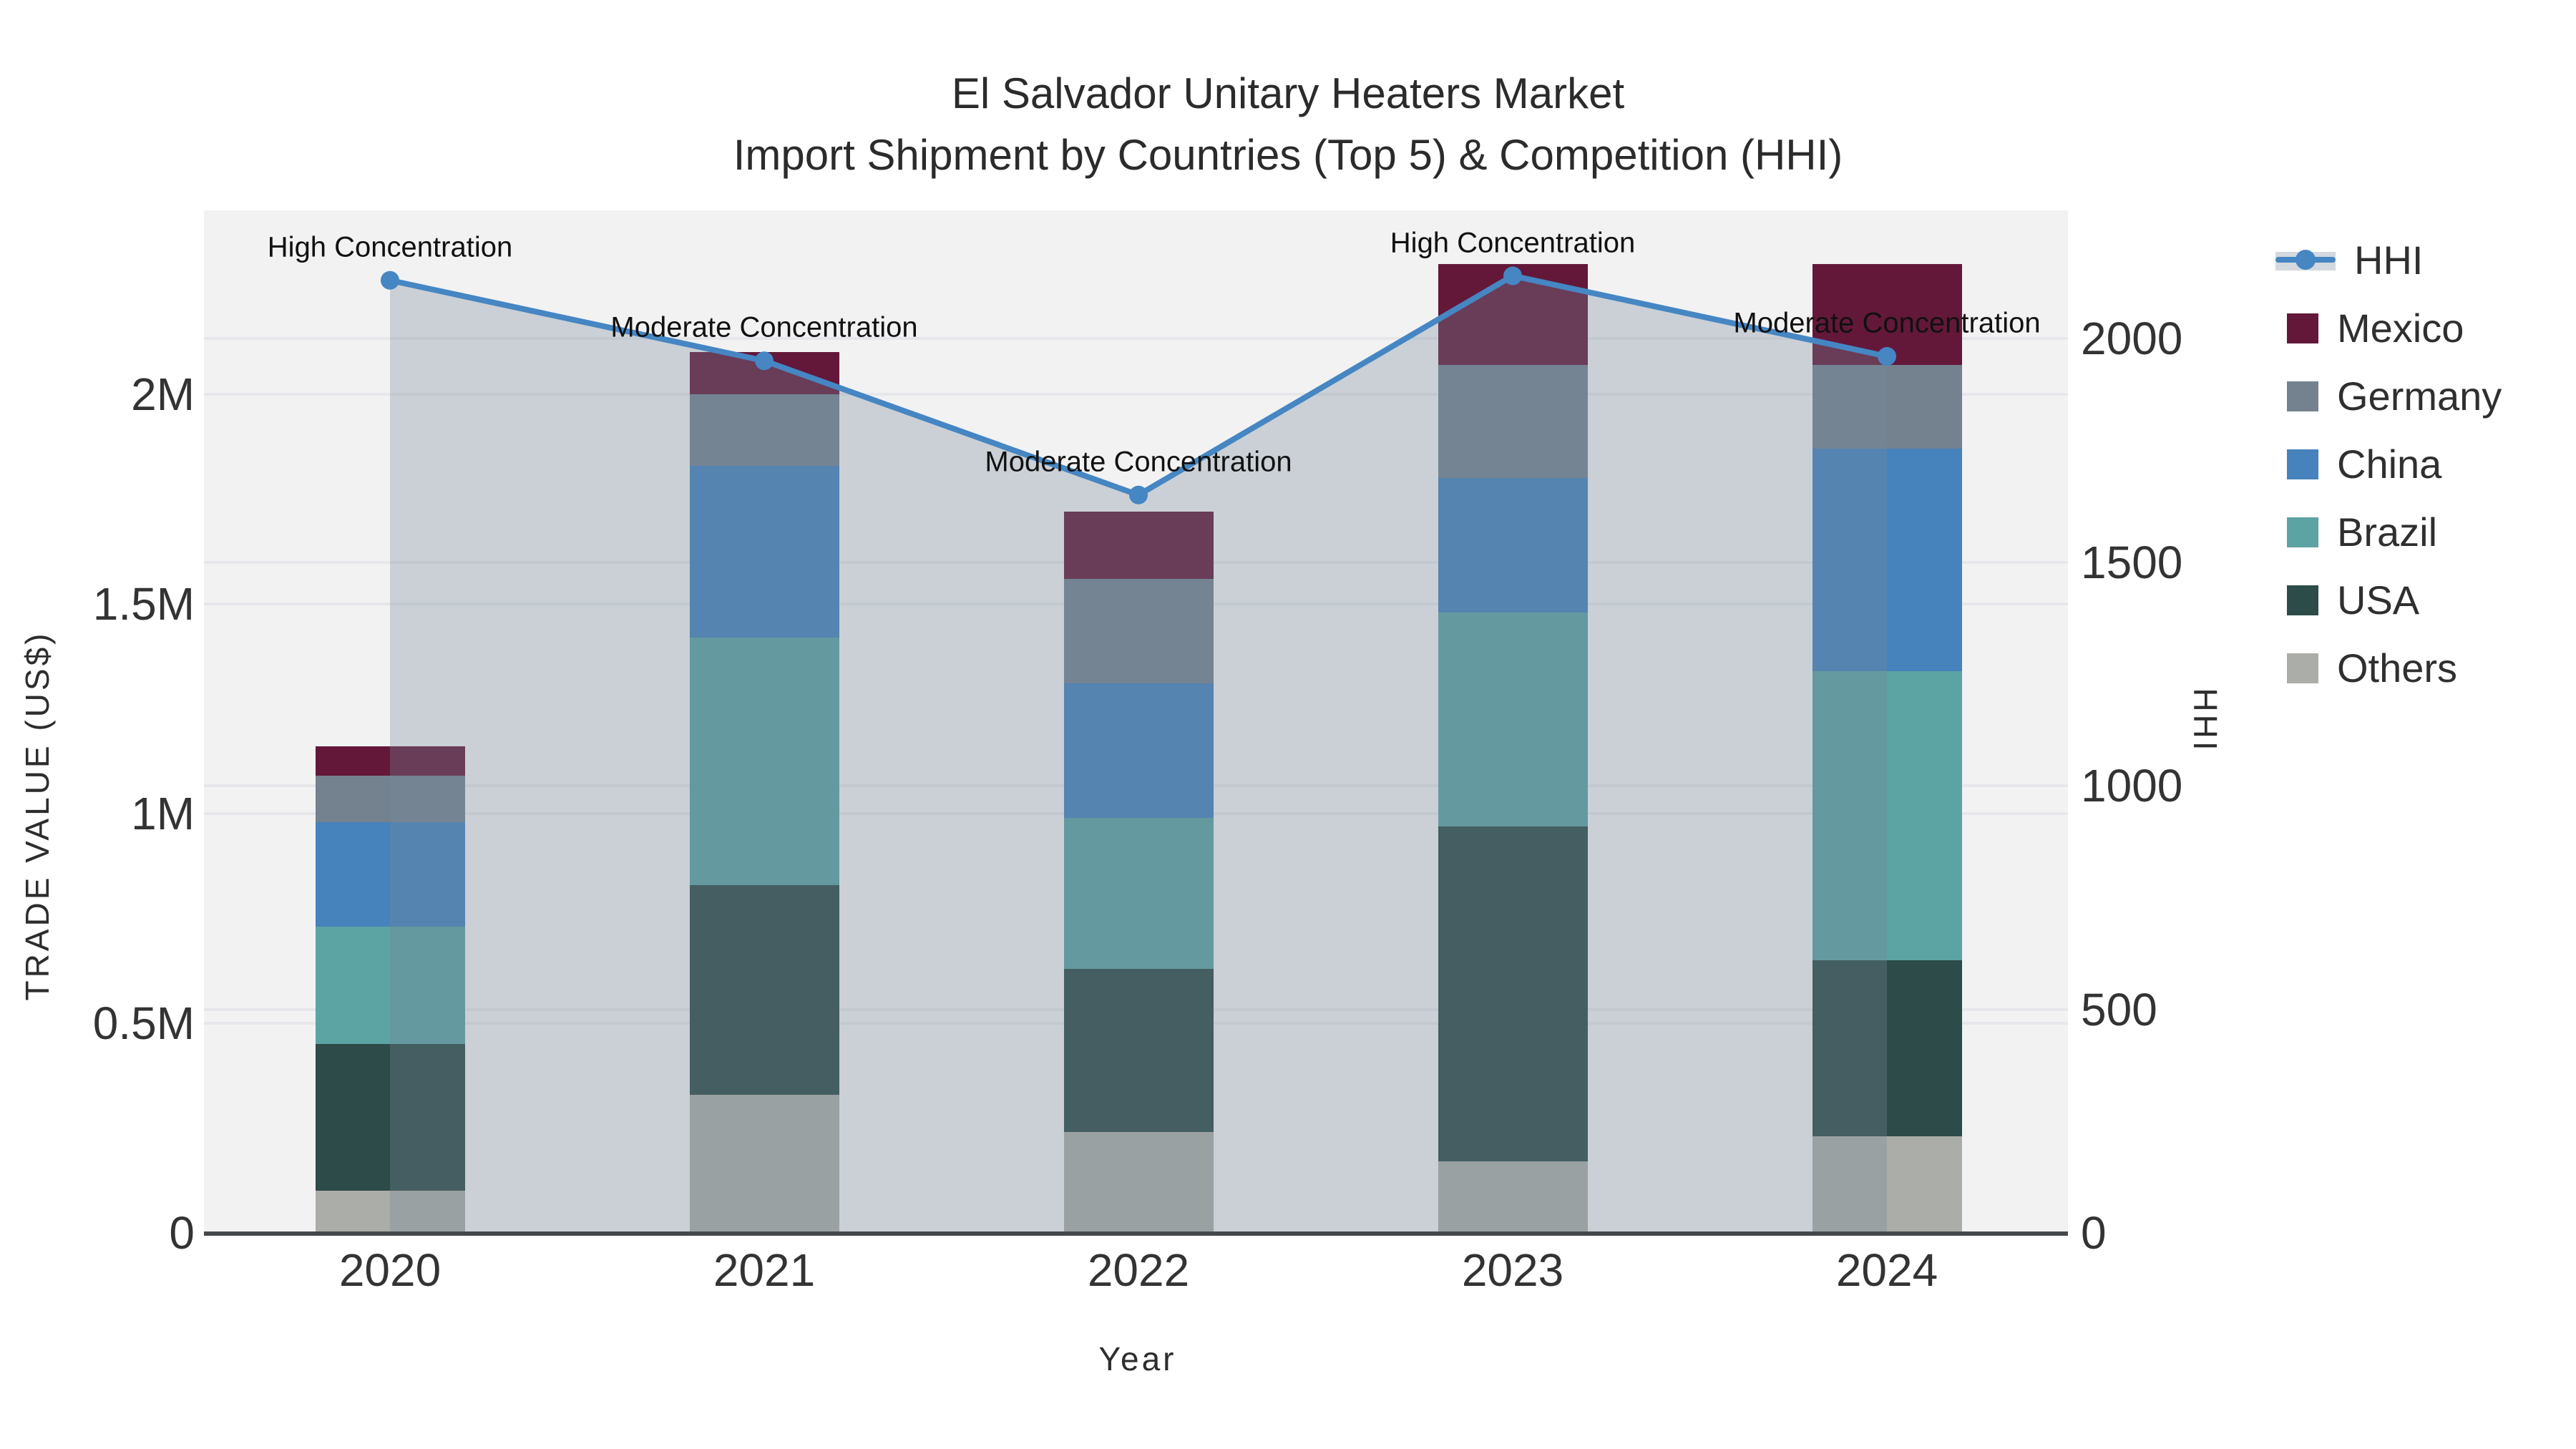 The width and height of the screenshot is (2576, 1449). I want to click on bar-segment-usa-2021, so click(764, 989).